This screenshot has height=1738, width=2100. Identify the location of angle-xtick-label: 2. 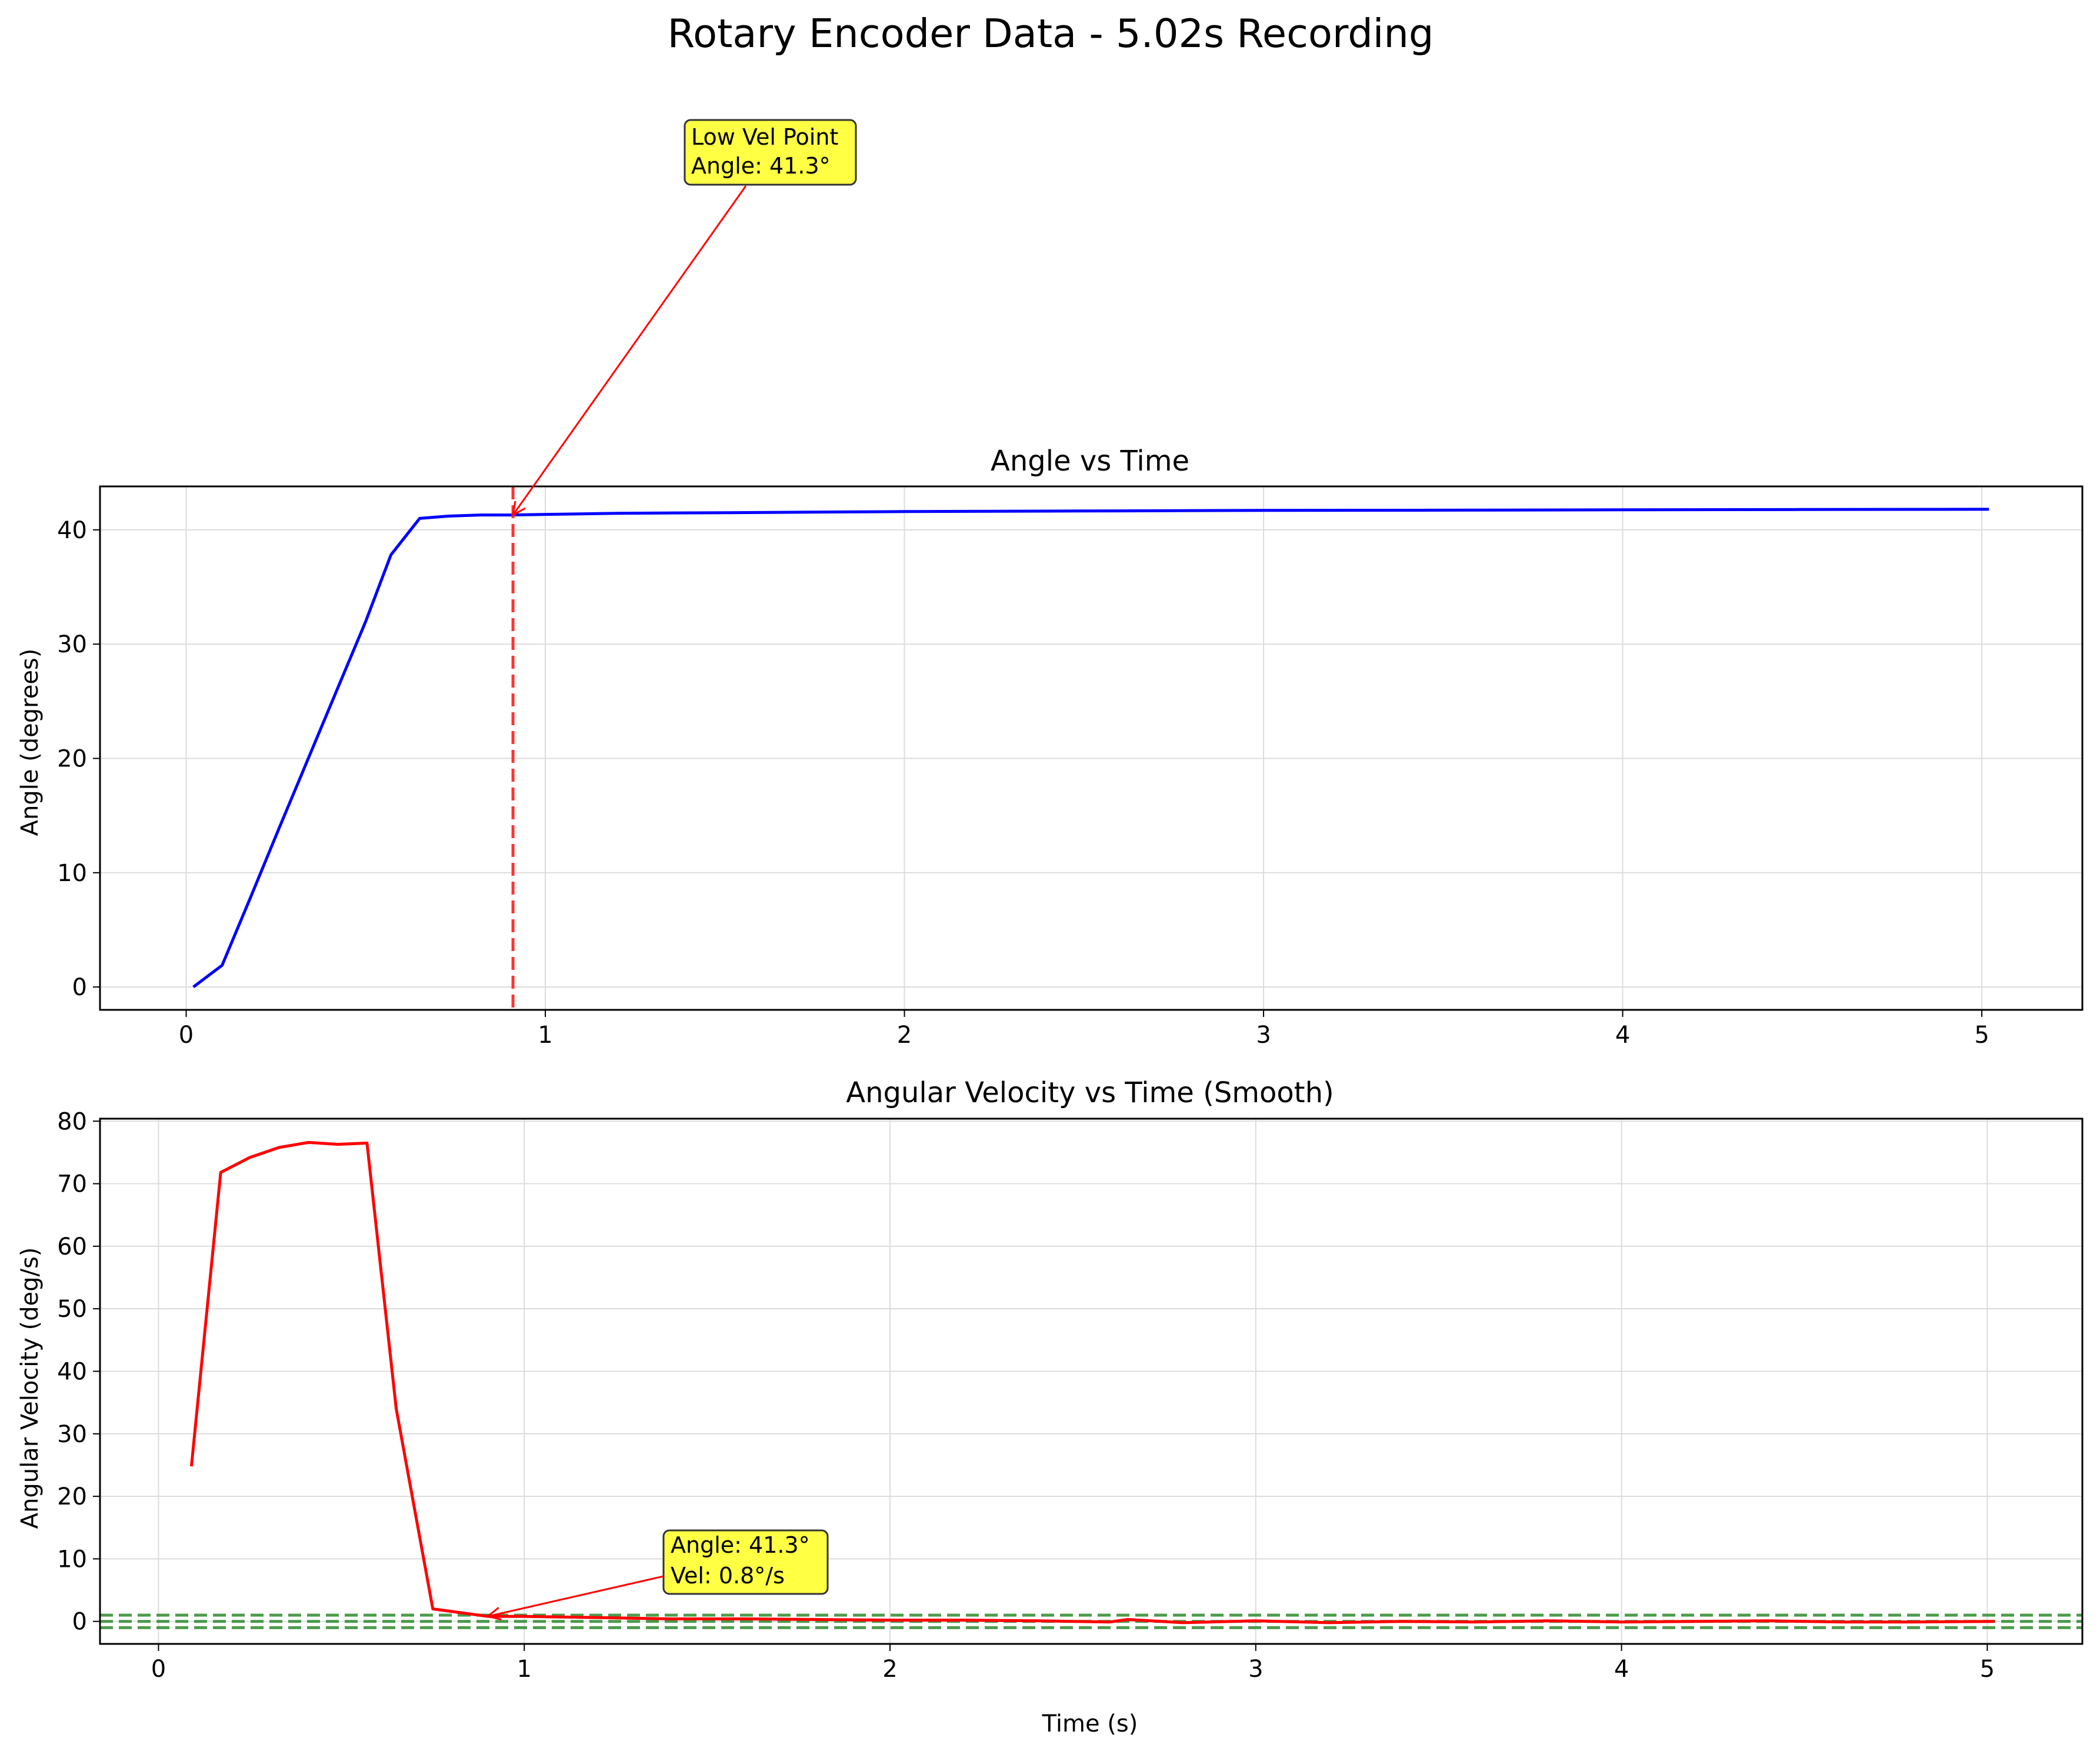
(904, 1035).